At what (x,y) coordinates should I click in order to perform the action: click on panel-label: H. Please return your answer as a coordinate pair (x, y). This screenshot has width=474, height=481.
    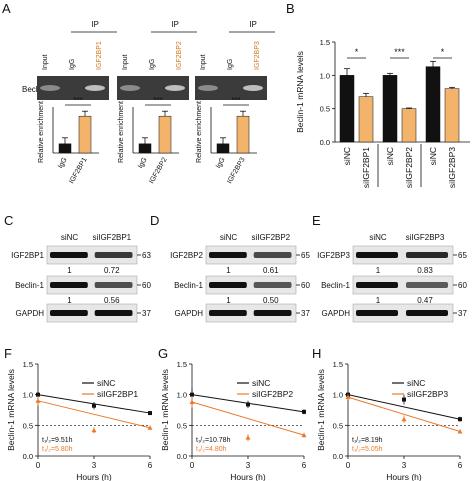
    Looking at the image, I should click on (316, 353).